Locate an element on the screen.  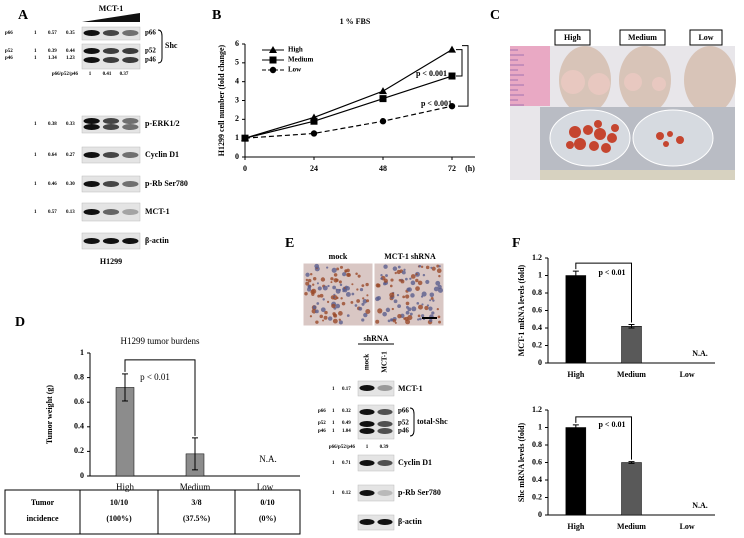
quant-value: 0.46 is located at coordinates (52, 184).